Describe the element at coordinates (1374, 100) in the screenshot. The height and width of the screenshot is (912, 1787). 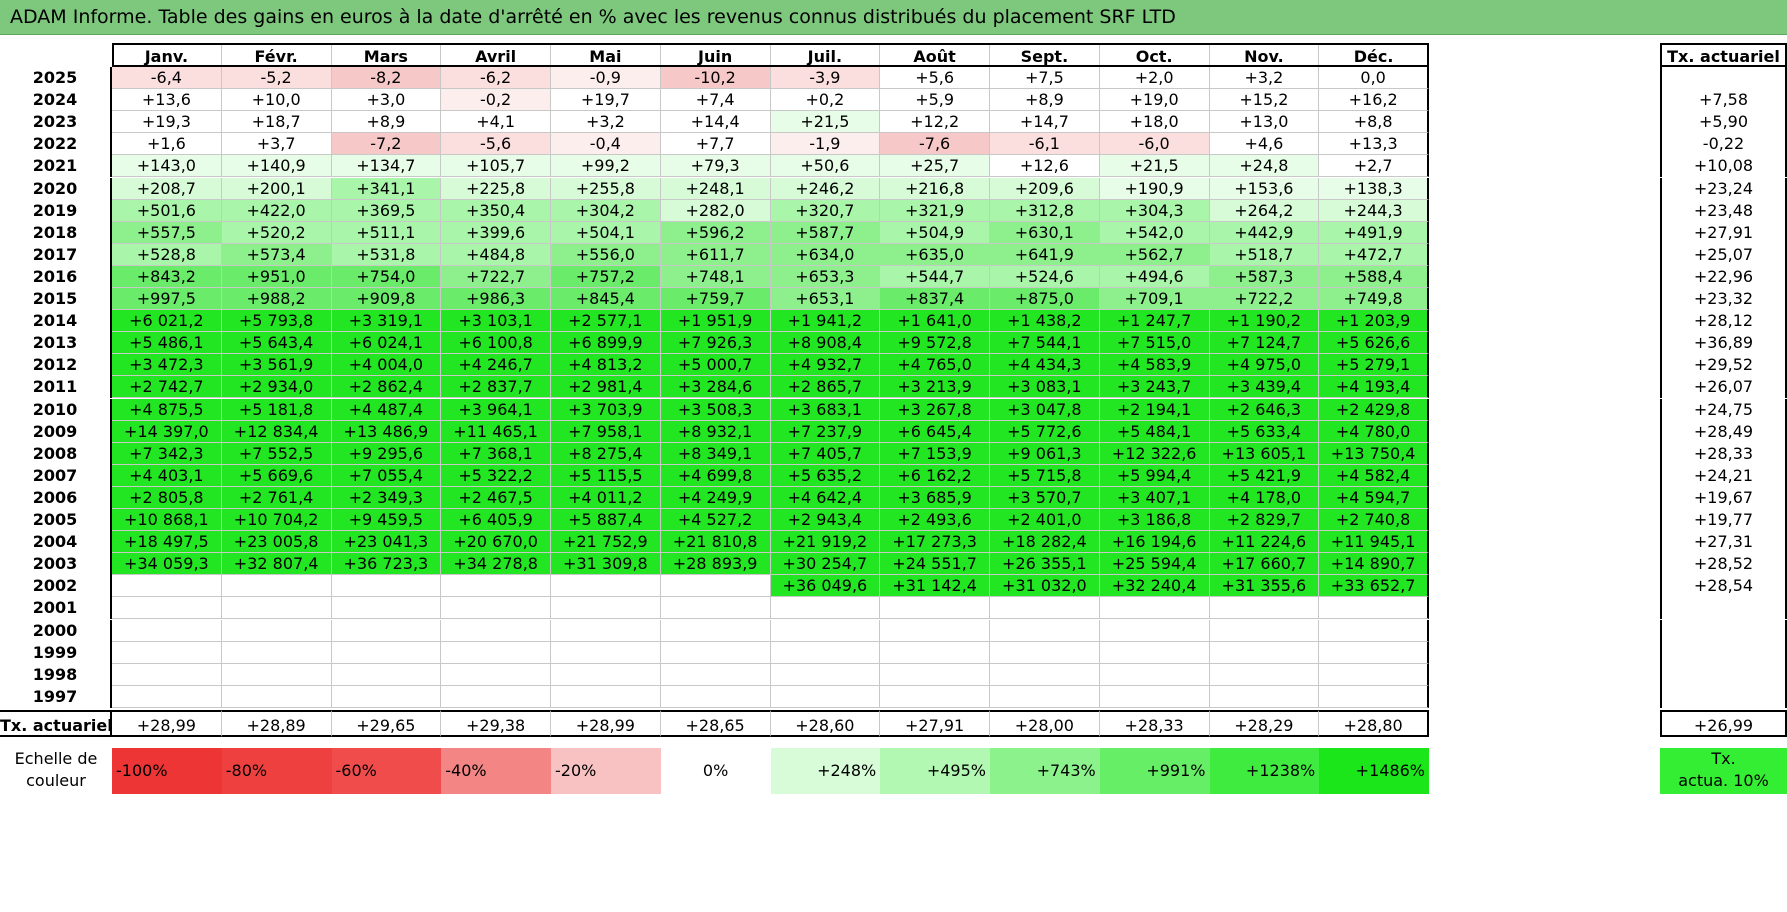
I see `gain-cell: +16,2` at that location.